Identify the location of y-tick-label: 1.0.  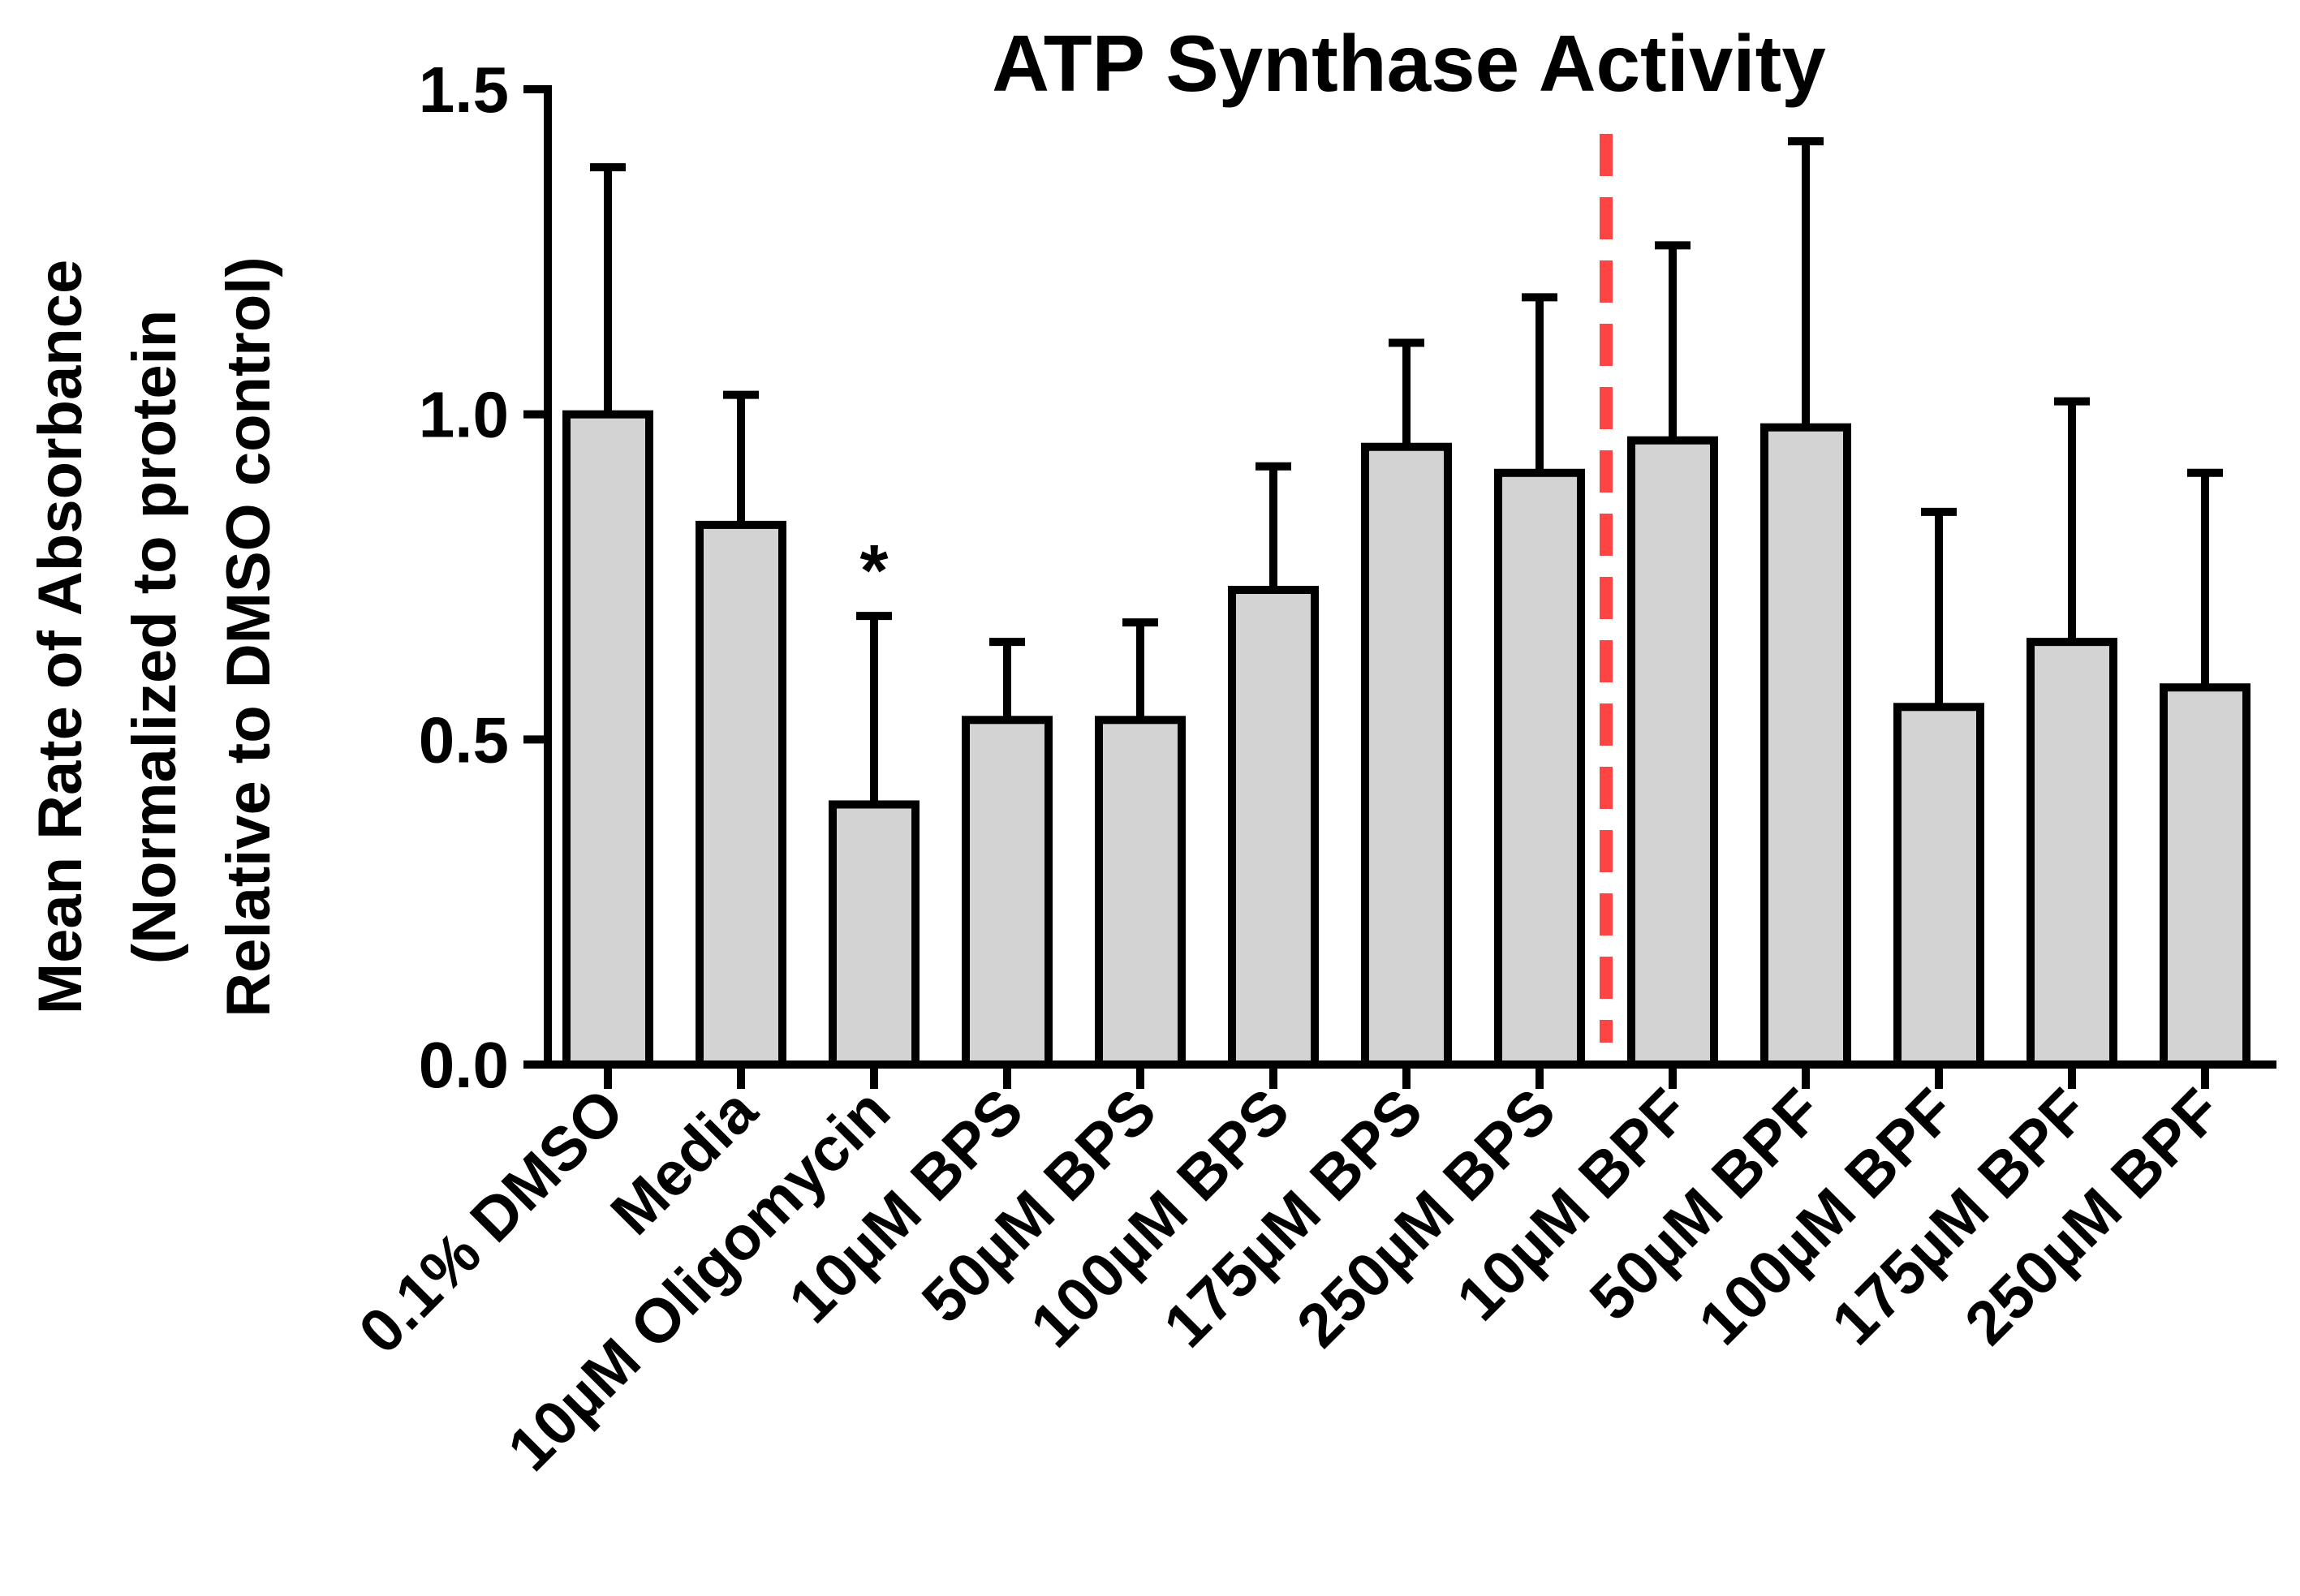
(464, 415).